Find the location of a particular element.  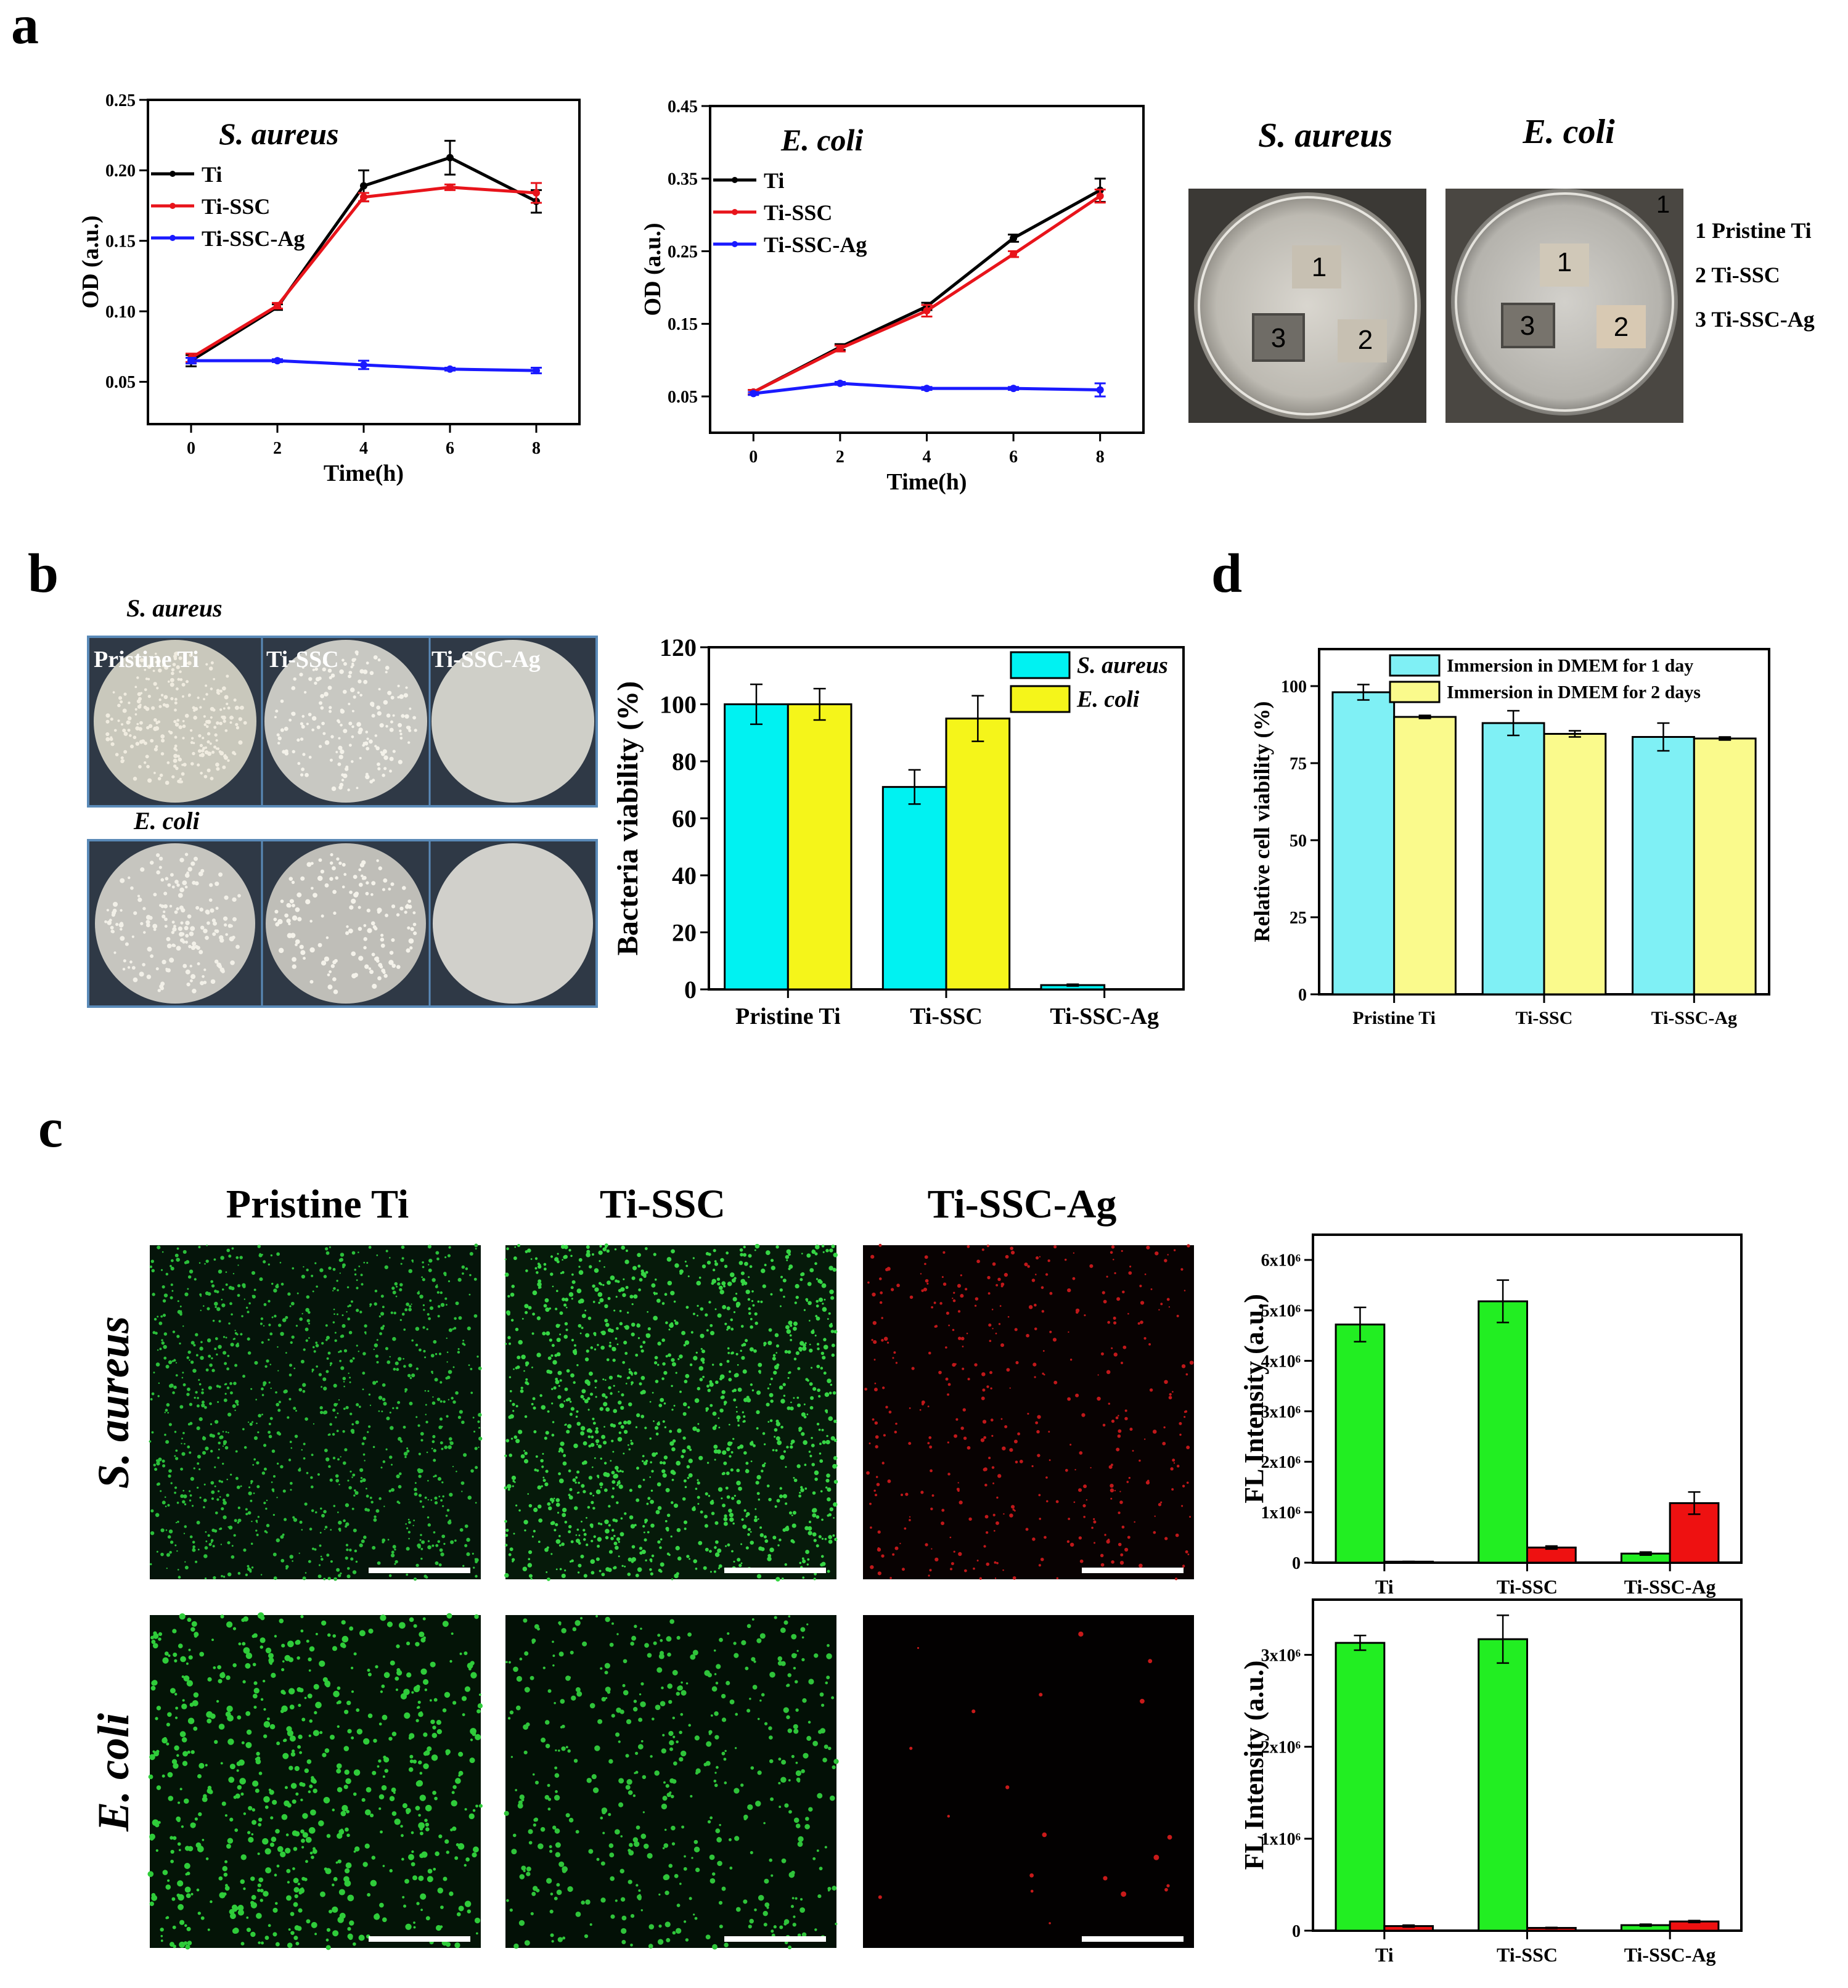

plate-rim is located at coordinates (1307, 305).